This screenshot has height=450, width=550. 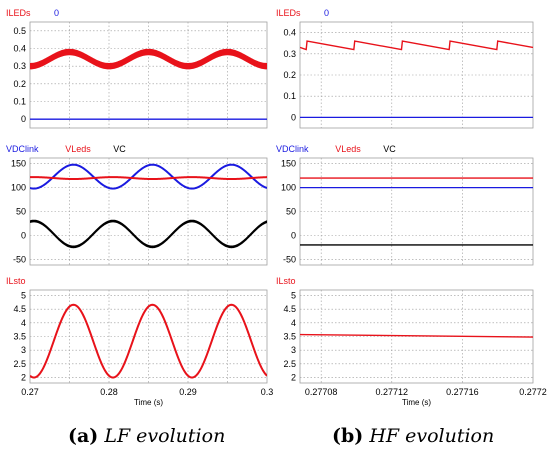 I want to click on panel-b-1-ytick-label: 0, so click(x=293, y=235).